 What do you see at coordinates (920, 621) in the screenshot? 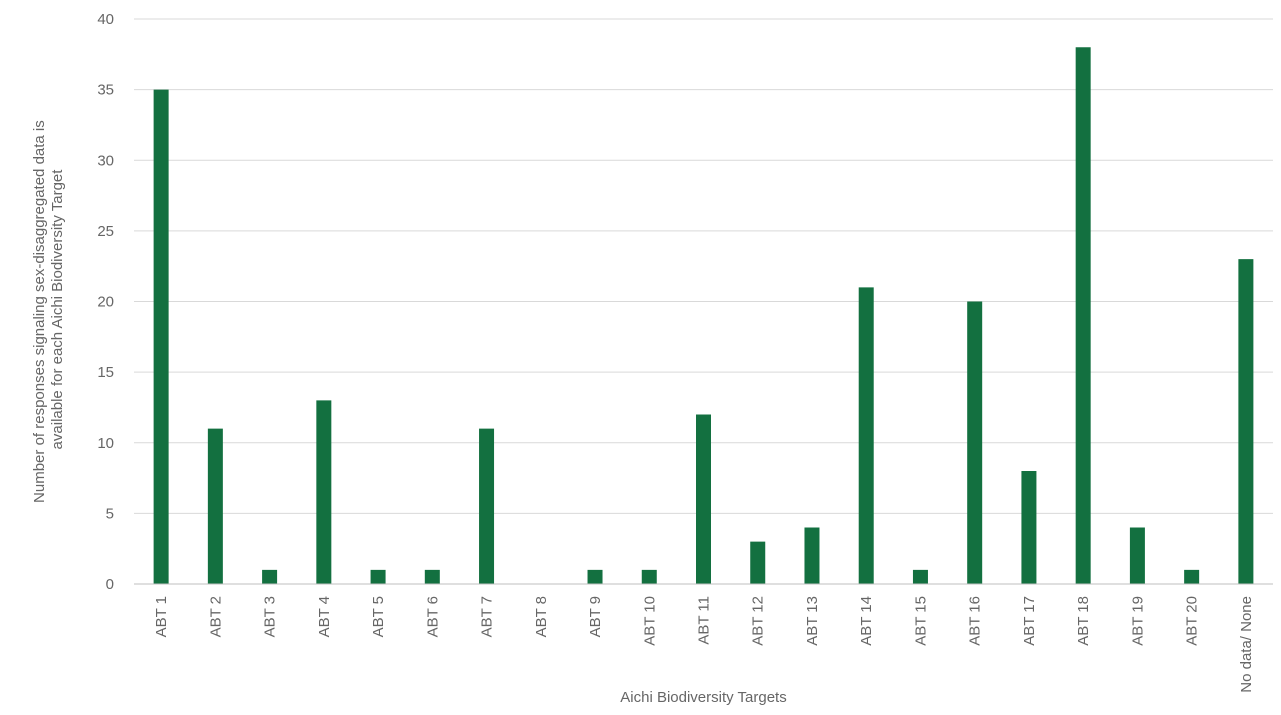
I see `x-tick-label: ABT 15` at bounding box center [920, 621].